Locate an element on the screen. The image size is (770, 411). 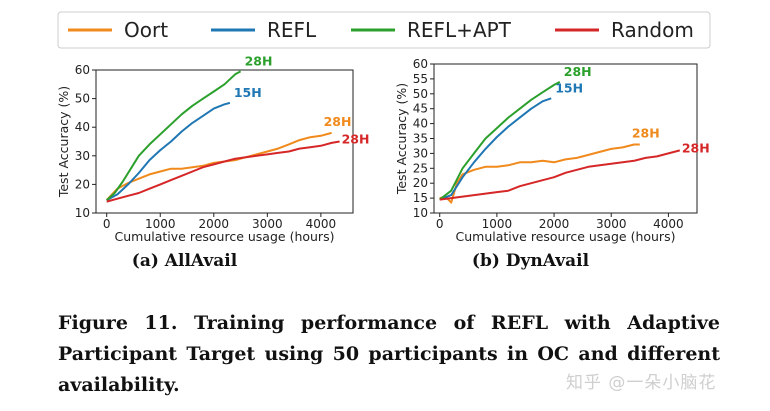
y-tick-label: 55 is located at coordinates (420, 79).